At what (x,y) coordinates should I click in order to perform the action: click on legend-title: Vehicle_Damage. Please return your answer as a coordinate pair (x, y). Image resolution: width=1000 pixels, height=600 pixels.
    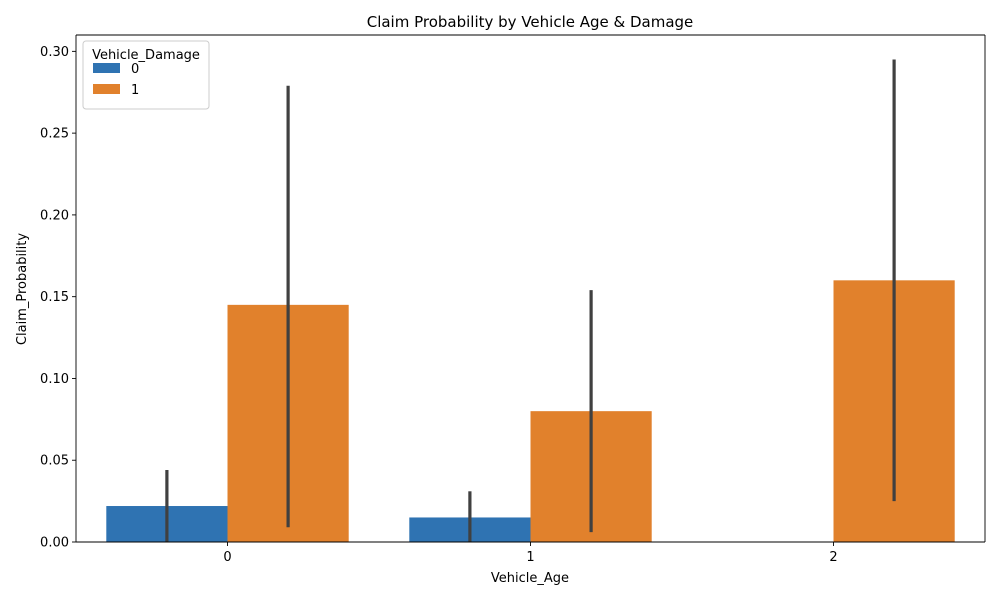
    Looking at the image, I should click on (146, 55).